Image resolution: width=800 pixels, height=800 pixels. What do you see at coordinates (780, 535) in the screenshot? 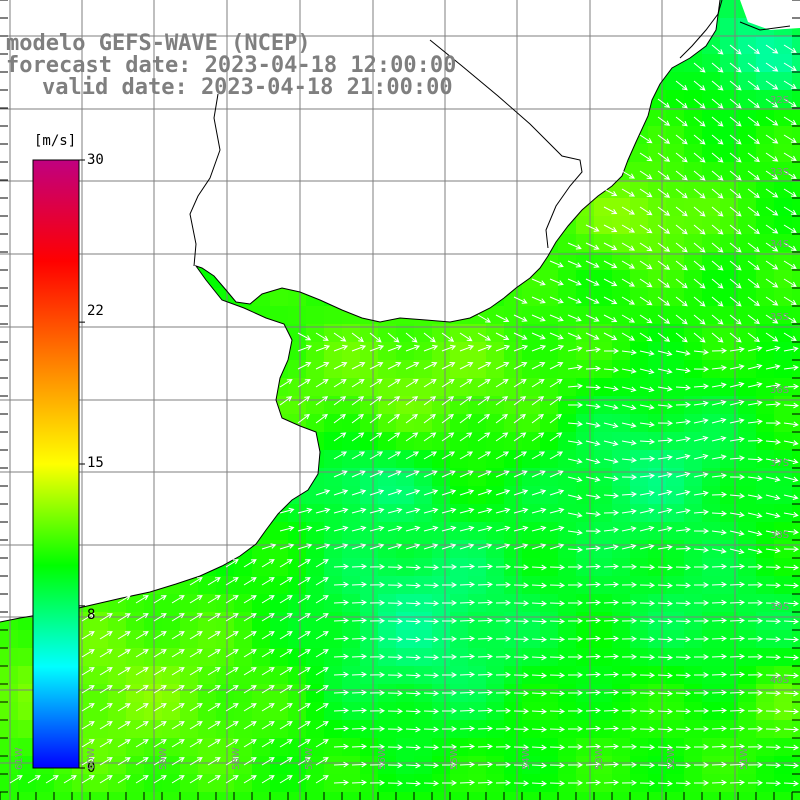
I see `lat-label: 38S` at bounding box center [780, 535].